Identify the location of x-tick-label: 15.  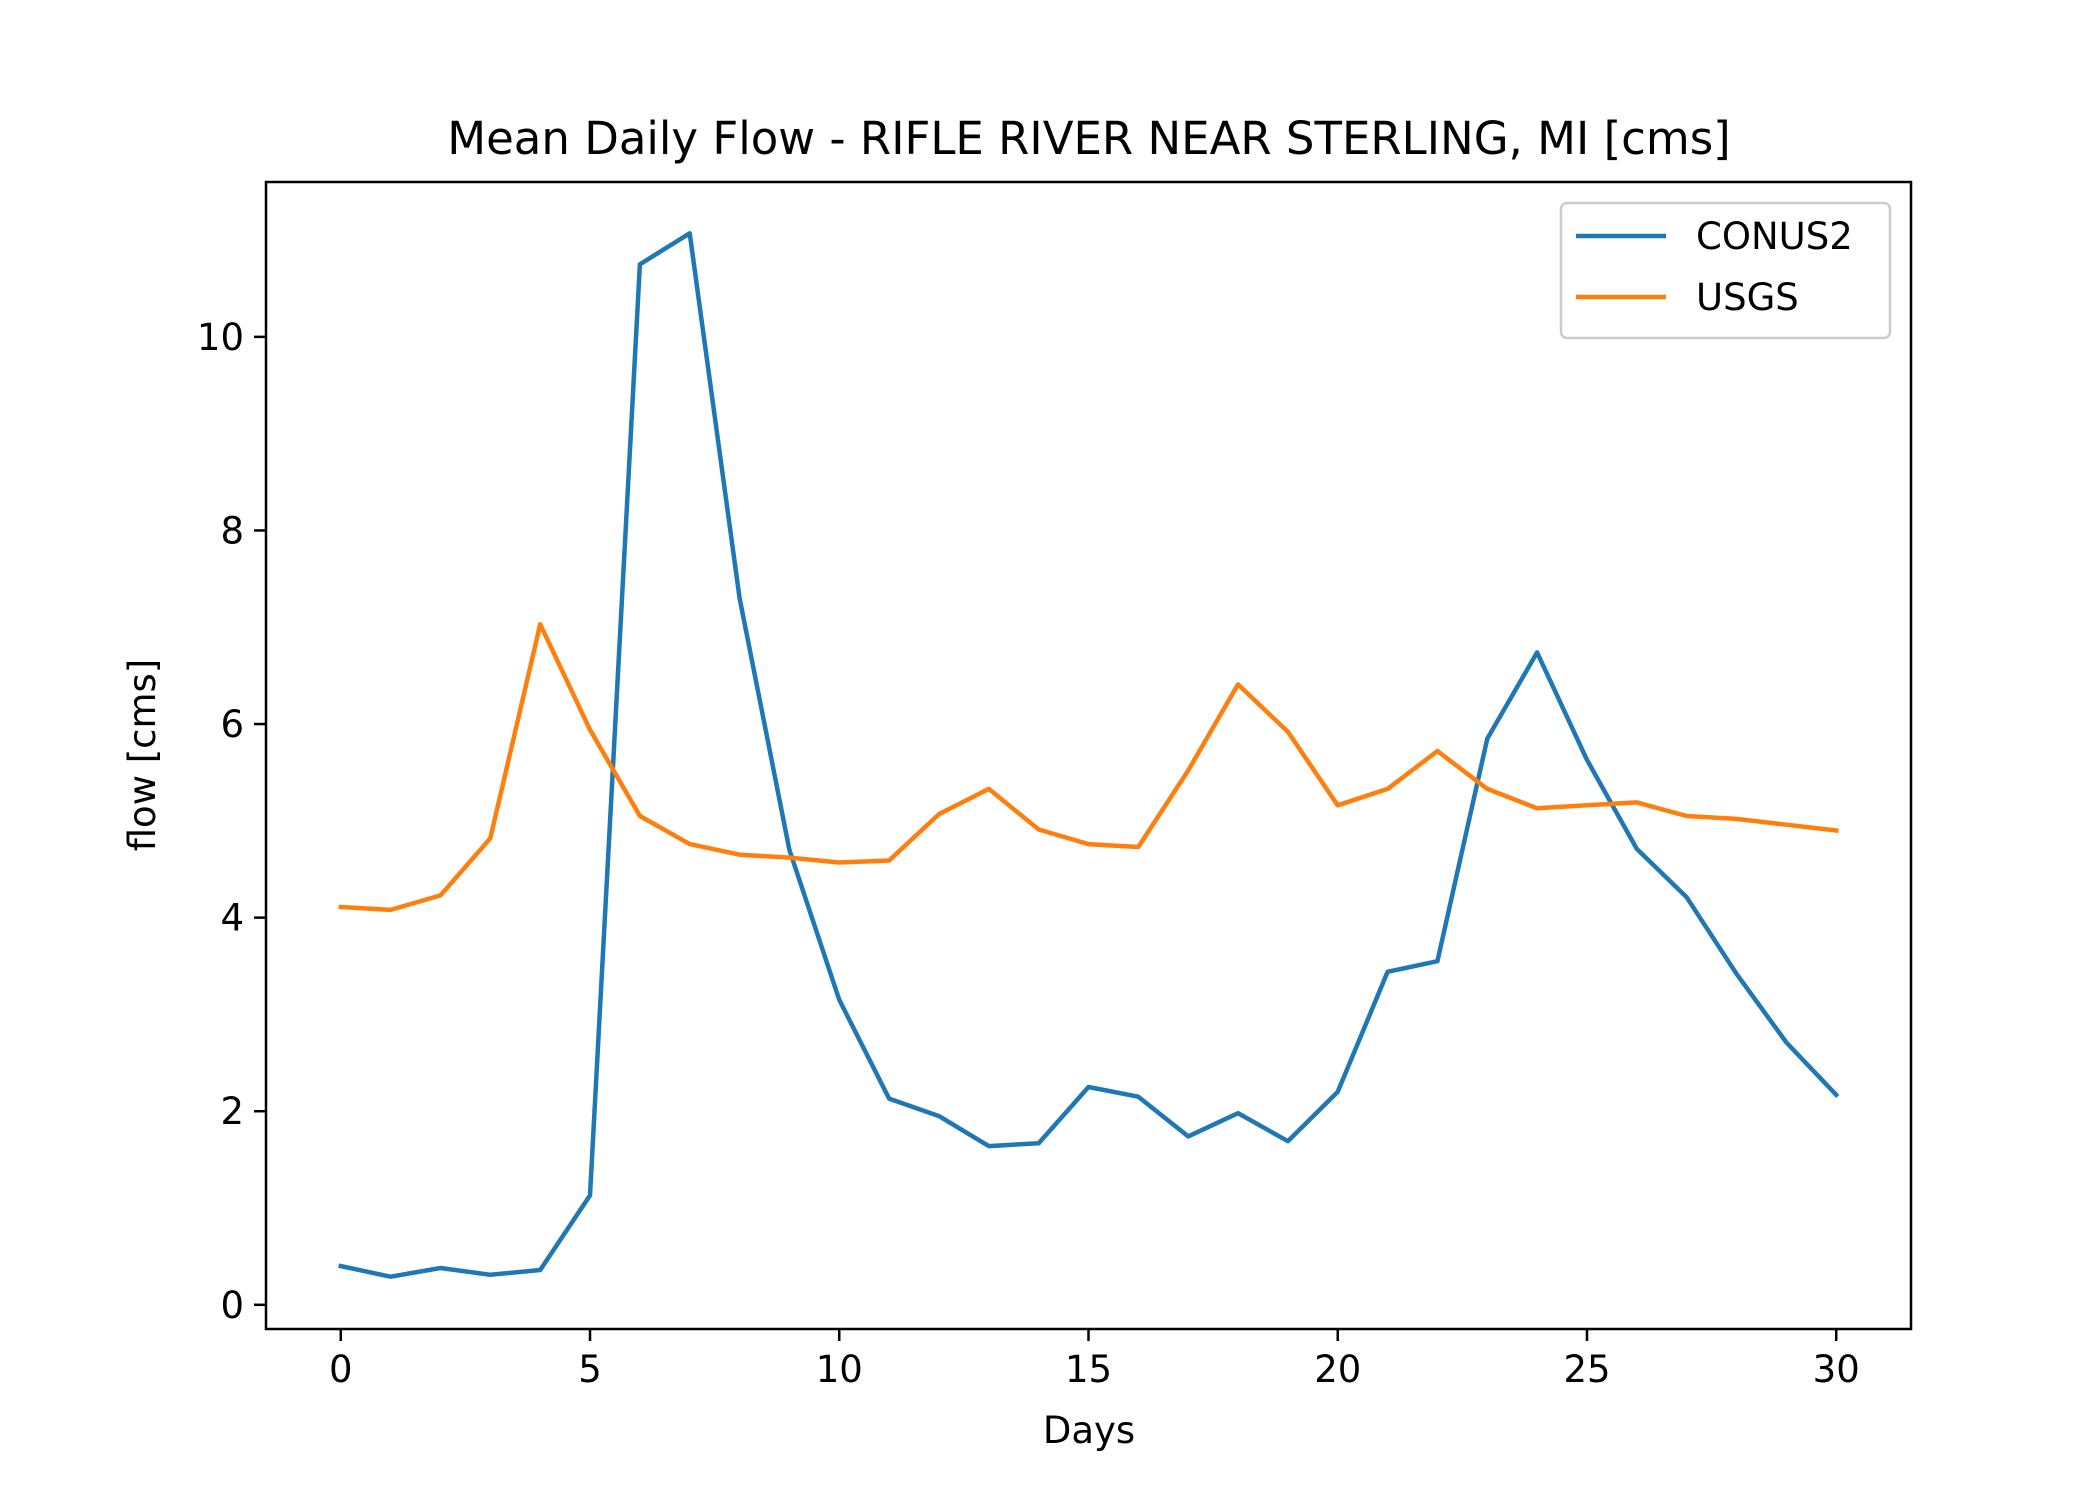
(1088, 1369).